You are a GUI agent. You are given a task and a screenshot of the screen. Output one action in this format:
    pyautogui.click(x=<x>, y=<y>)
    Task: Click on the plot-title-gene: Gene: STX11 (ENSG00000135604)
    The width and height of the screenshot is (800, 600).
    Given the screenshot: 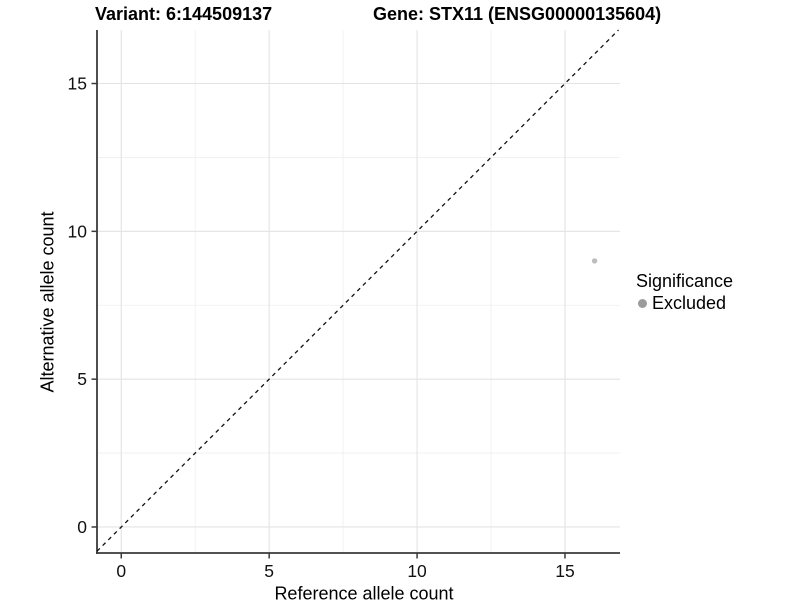 What is the action you would take?
    pyautogui.click(x=517, y=14)
    